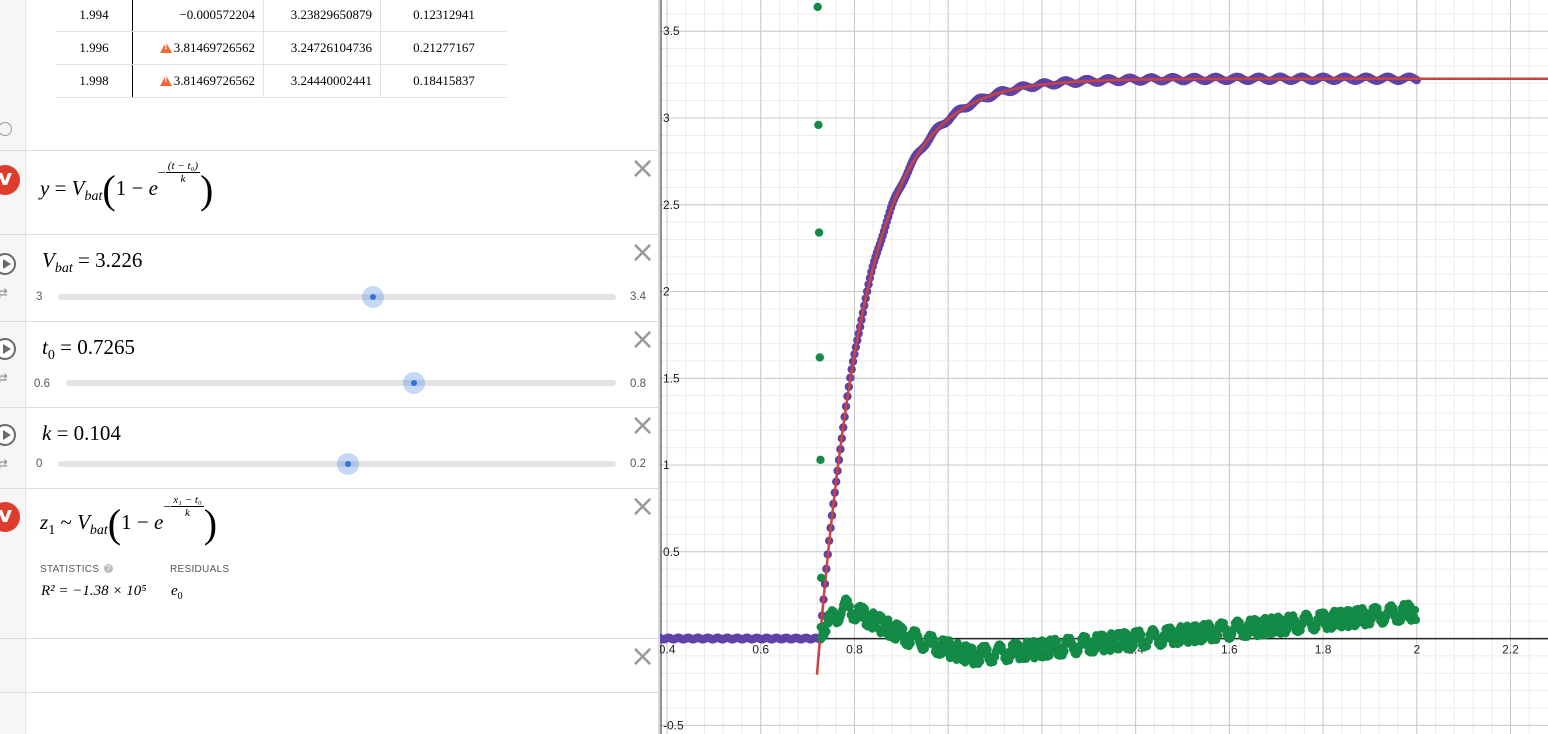  Describe the element at coordinates (8, 264) in the screenshot. I see `play-vbat-button` at that location.